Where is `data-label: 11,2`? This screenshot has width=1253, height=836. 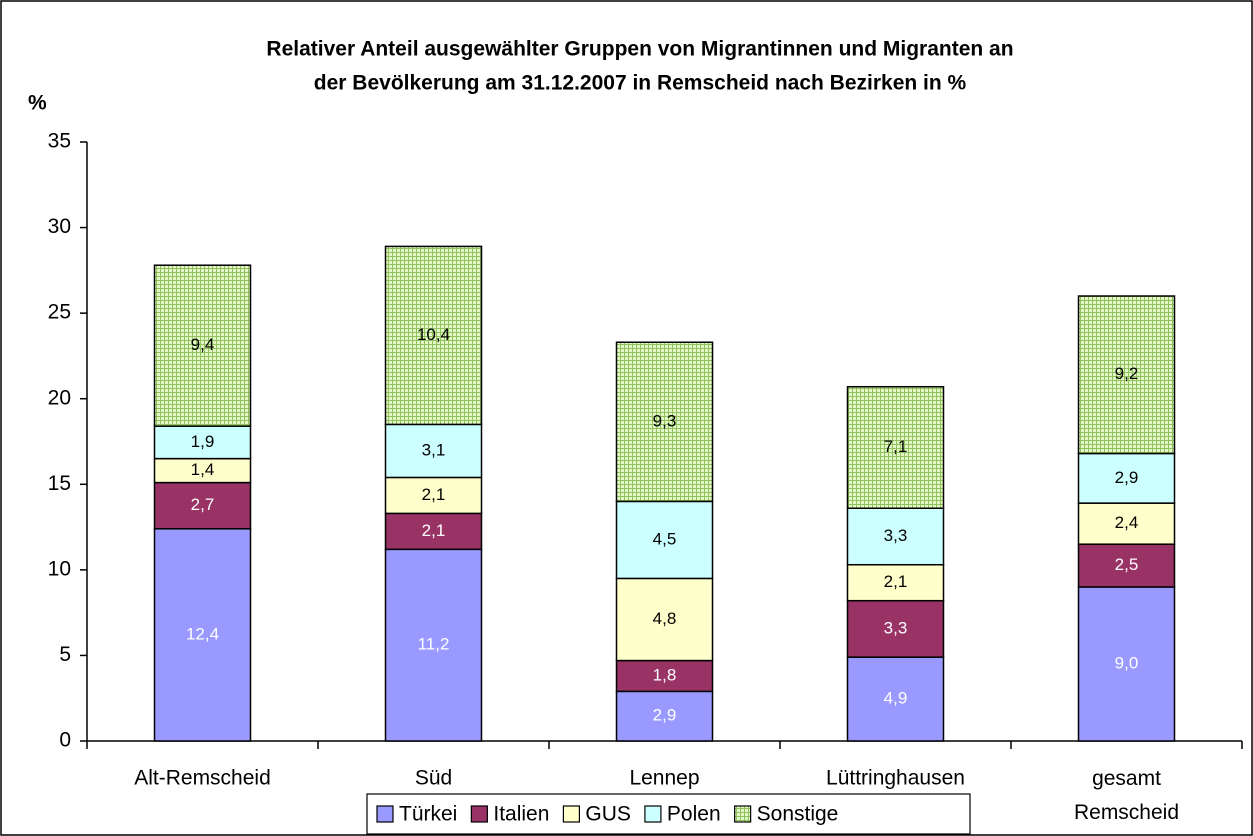
data-label: 11,2 is located at coordinates (434, 644).